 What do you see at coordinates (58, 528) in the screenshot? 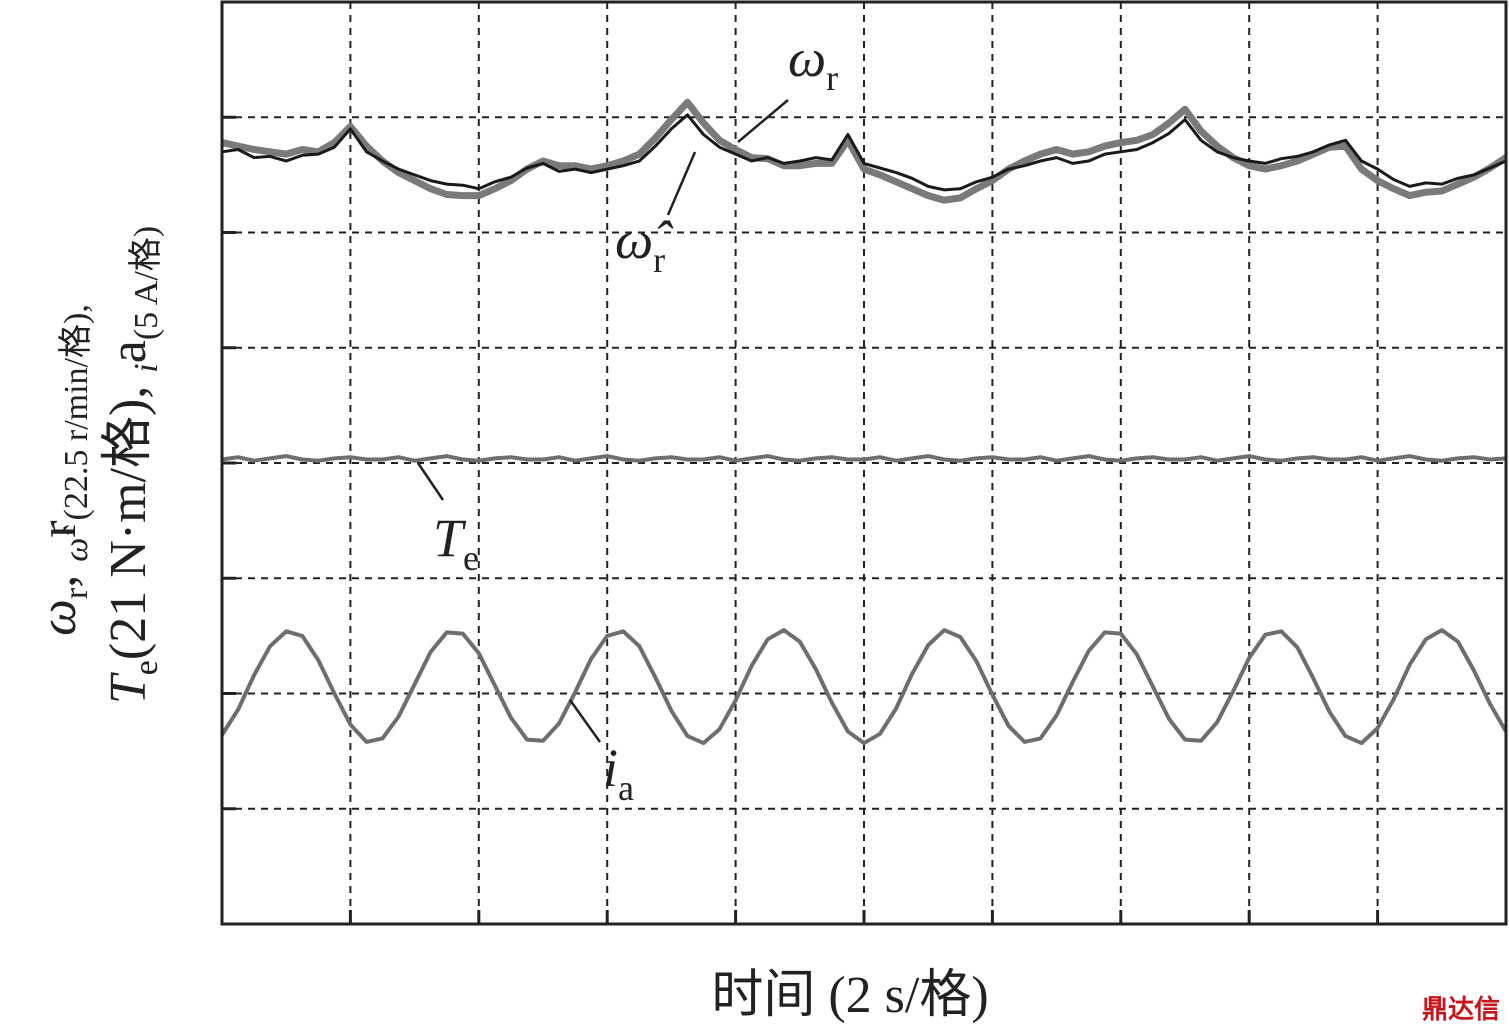
I see `y-label-part: r` at bounding box center [58, 528].